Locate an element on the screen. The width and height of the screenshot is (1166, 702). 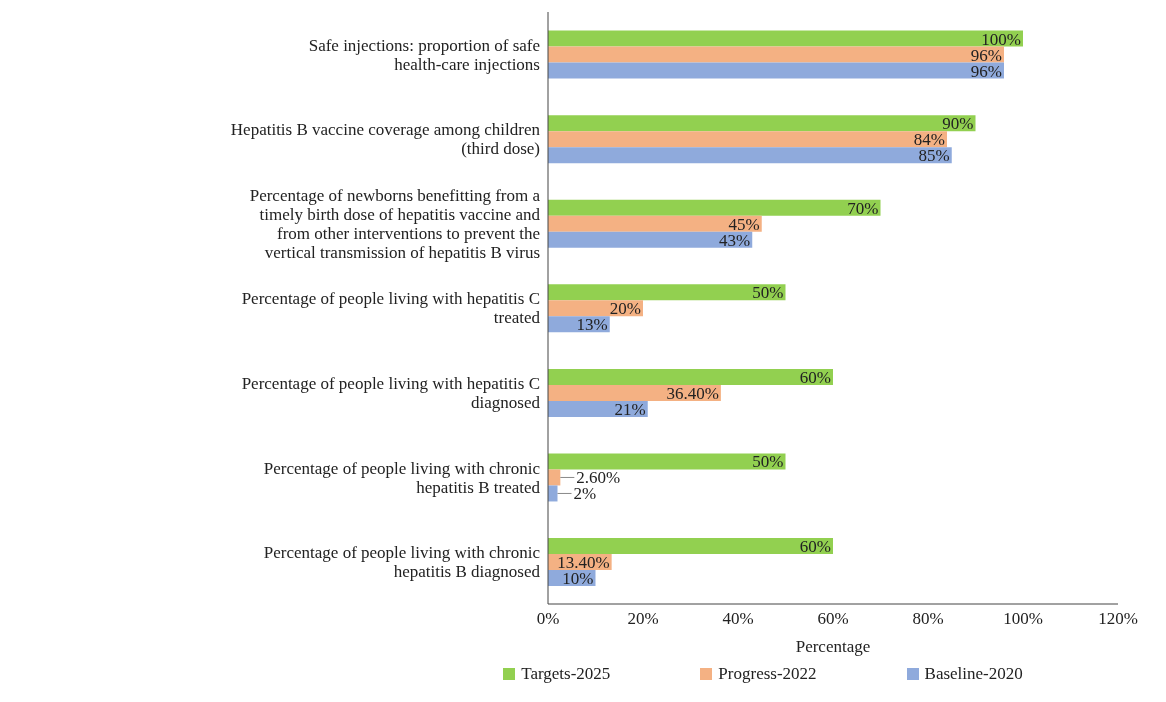
data-label: 13% is located at coordinates (592, 325).